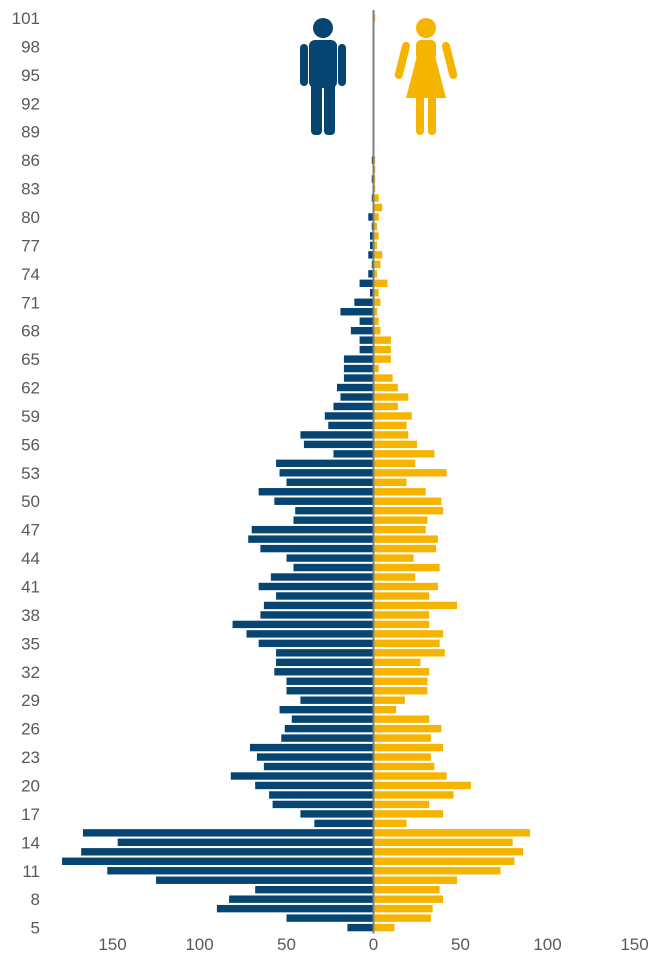  What do you see at coordinates (30, 558) in the screenshot?
I see `age-tick-label: 44` at bounding box center [30, 558].